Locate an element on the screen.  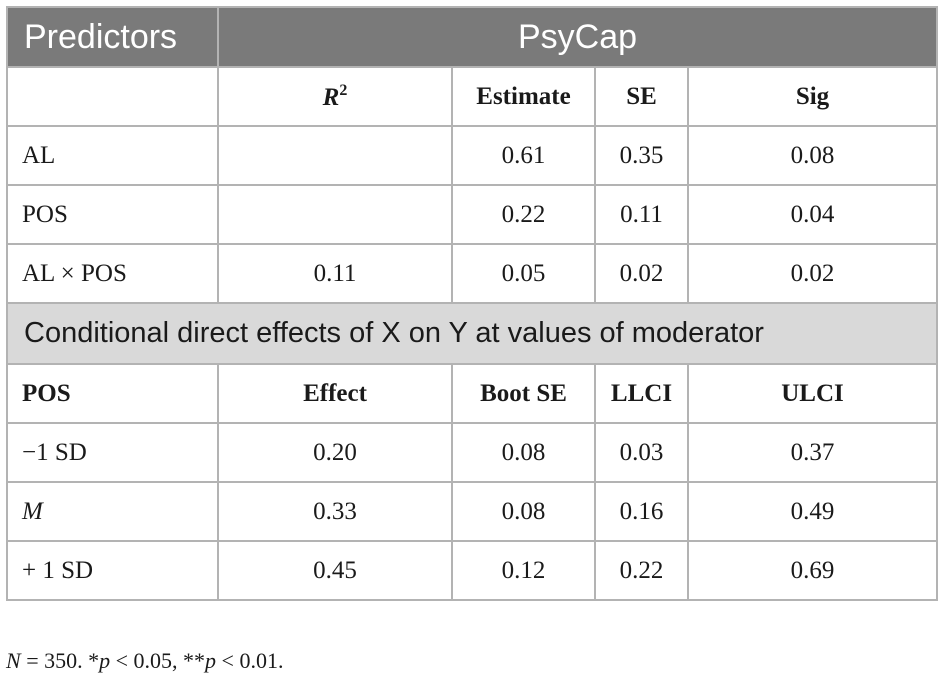
table-footnote: N = 350. *p < 0.05, **p < 0.01. is located at coordinates (144, 661).